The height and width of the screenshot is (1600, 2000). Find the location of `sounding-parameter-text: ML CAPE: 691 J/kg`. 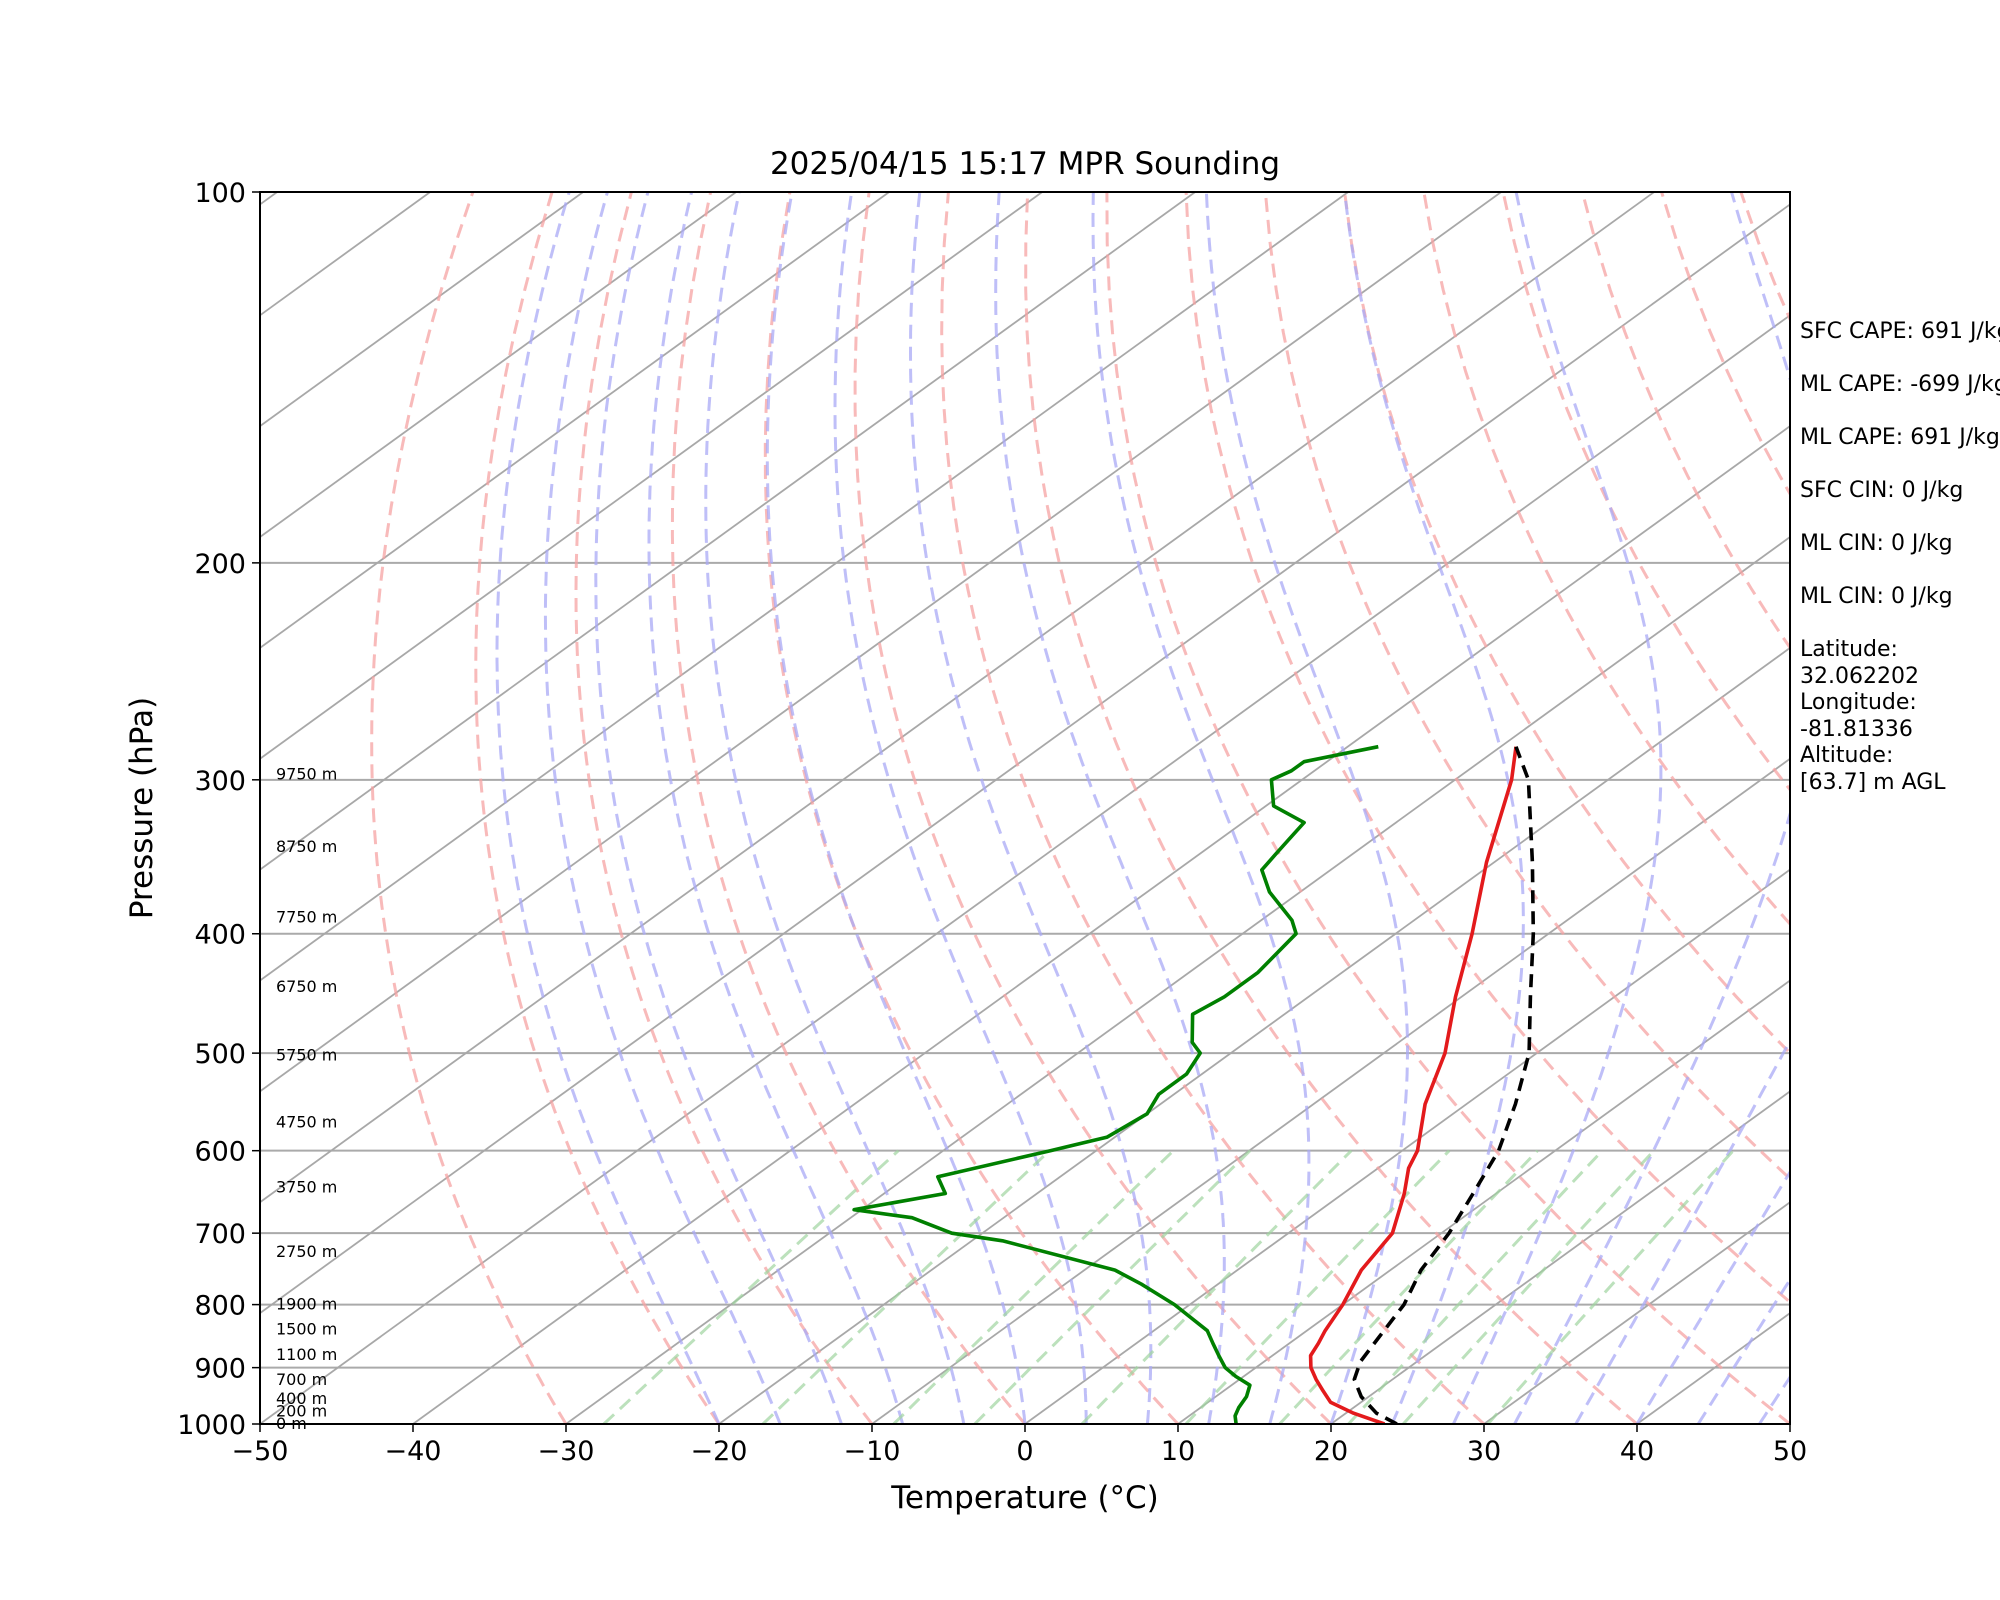

sounding-parameter-text: ML CAPE: 691 J/kg is located at coordinates (1900, 437).